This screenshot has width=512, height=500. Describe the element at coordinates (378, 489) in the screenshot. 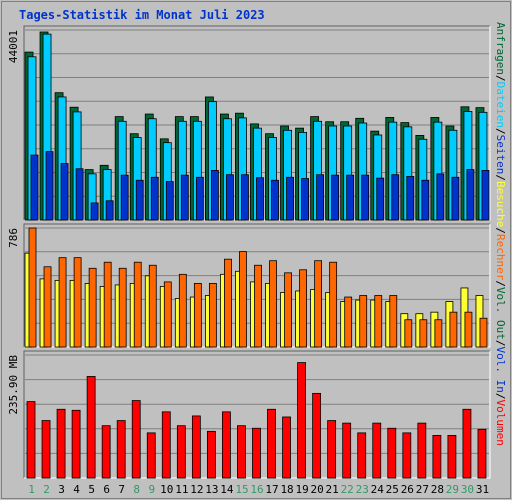

I see `day-label: 24` at that location.